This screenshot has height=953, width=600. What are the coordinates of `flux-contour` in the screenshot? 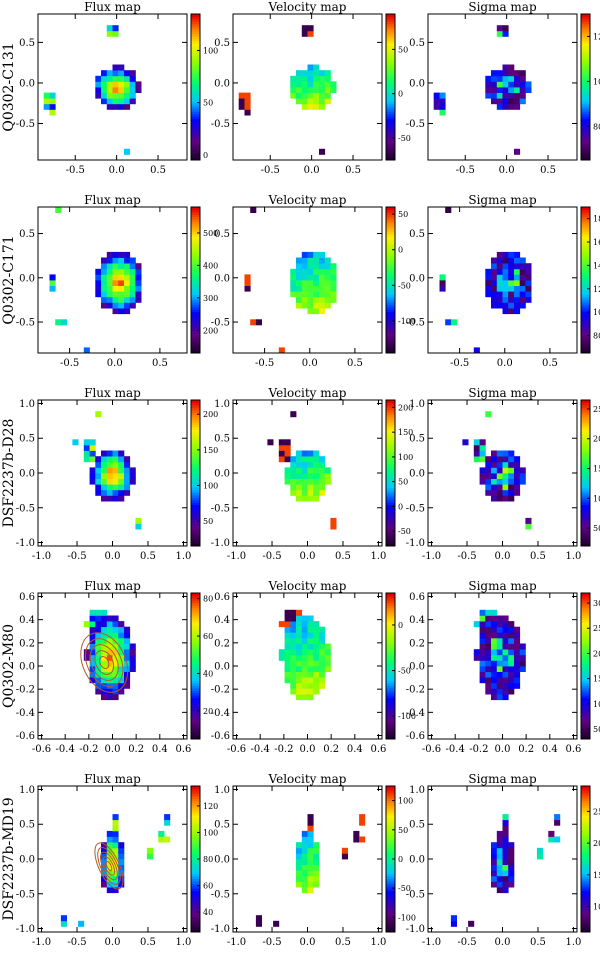 It's located at (104, 662).